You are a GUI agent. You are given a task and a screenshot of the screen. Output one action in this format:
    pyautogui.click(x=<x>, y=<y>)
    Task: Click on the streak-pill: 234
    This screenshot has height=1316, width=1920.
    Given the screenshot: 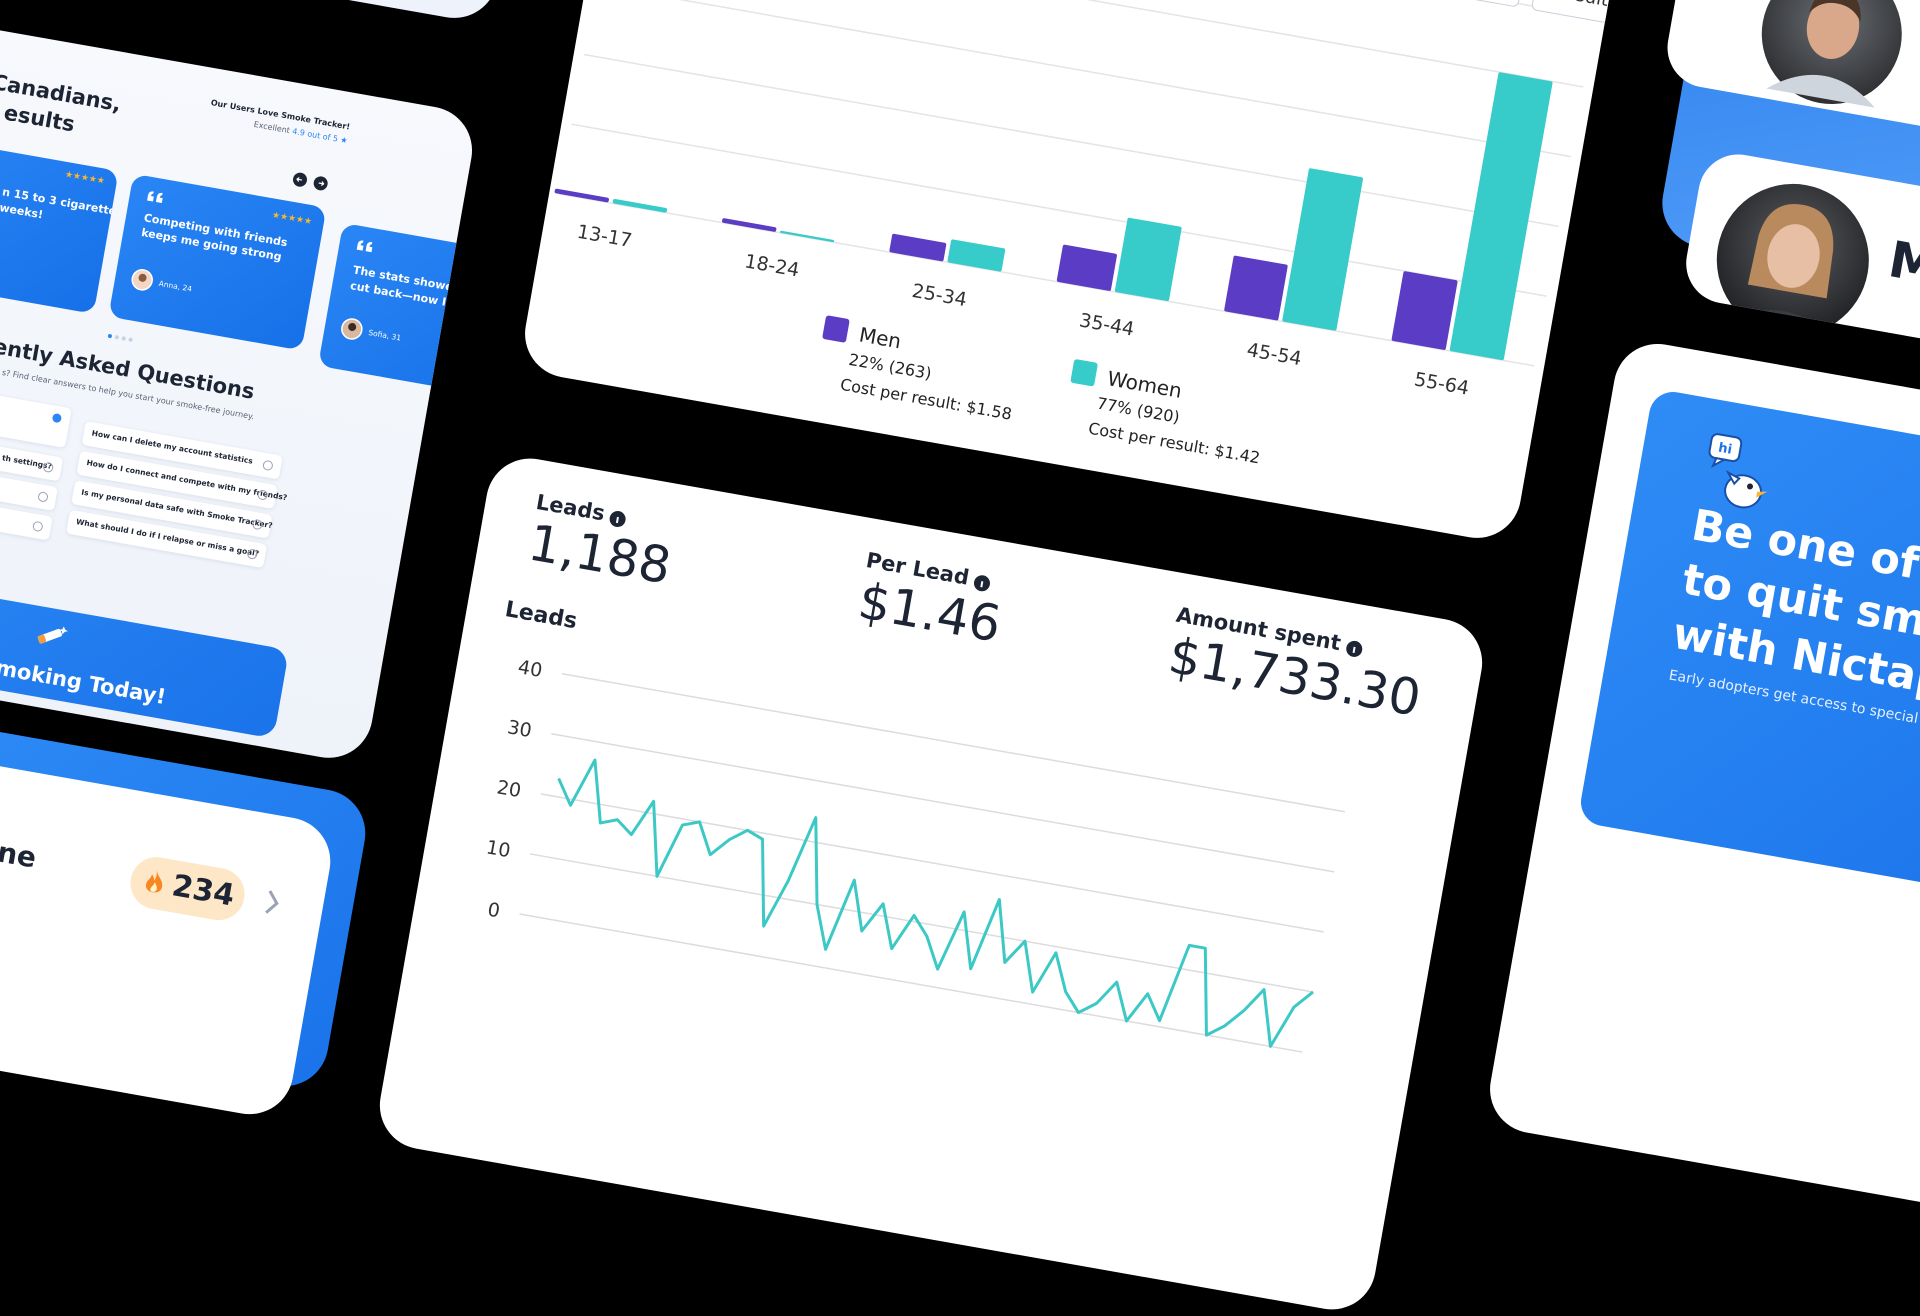 What is the action you would take?
    pyautogui.click(x=187, y=889)
    